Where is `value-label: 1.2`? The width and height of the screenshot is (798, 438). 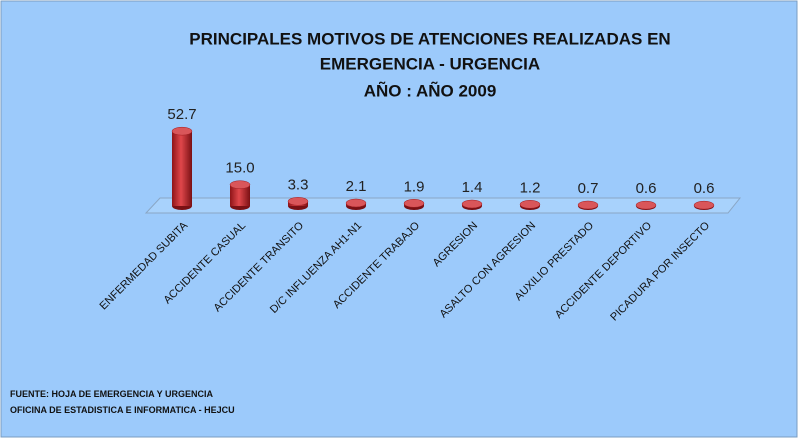
value-label: 1.2 is located at coordinates (530, 187).